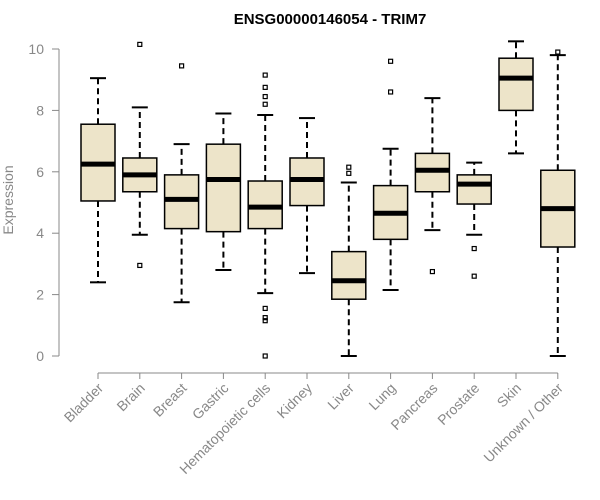  Describe the element at coordinates (170, 400) in the screenshot. I see `x-tick-label: Breast` at that location.